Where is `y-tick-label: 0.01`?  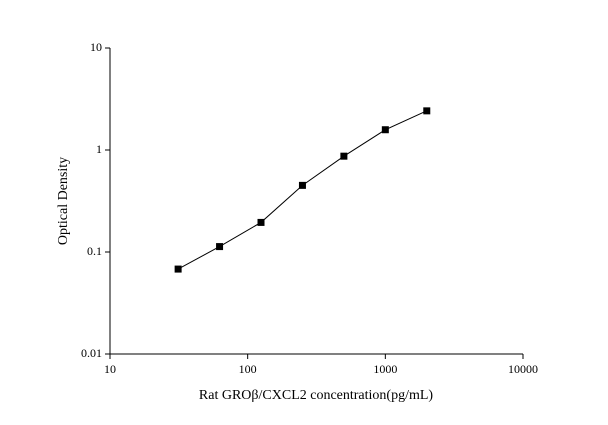 y-tick-label: 0.01 is located at coordinates (91, 353).